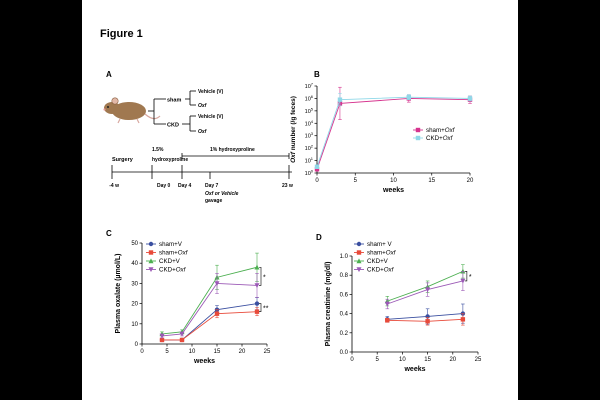  Describe the element at coordinates (328, 304) in the screenshot. I see `y-axis-label: Plasma creatinine (mg/dl)` at that location.